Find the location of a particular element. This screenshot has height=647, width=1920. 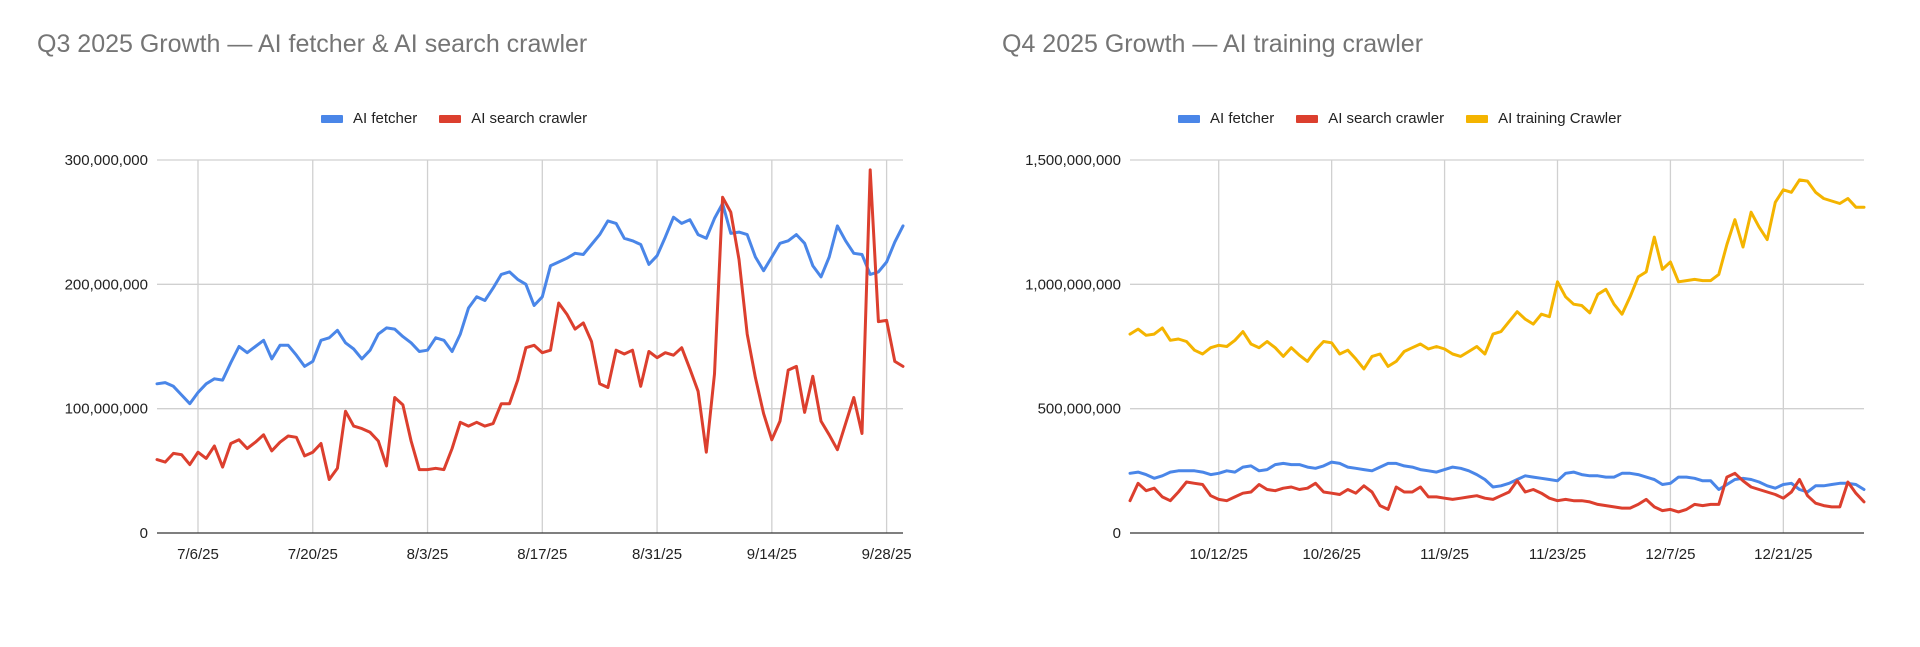

y-tick-label: 200,000,000 is located at coordinates (106, 284).